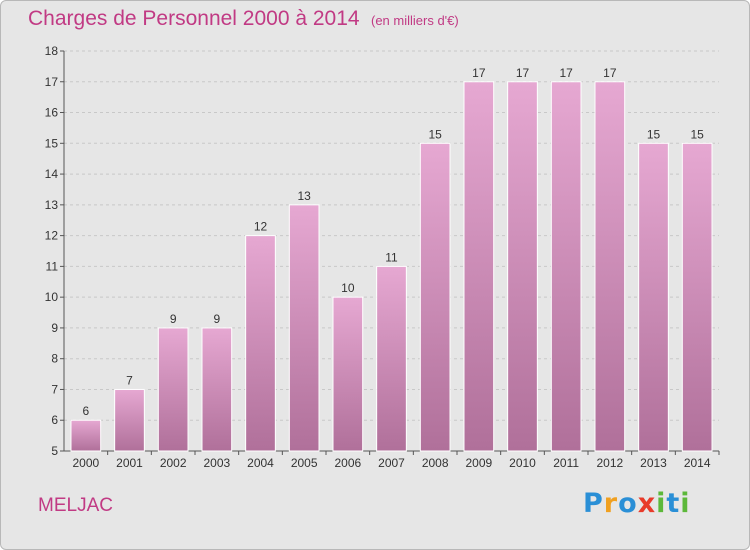 The height and width of the screenshot is (550, 750). I want to click on data-label-2009: 17, so click(479, 73).